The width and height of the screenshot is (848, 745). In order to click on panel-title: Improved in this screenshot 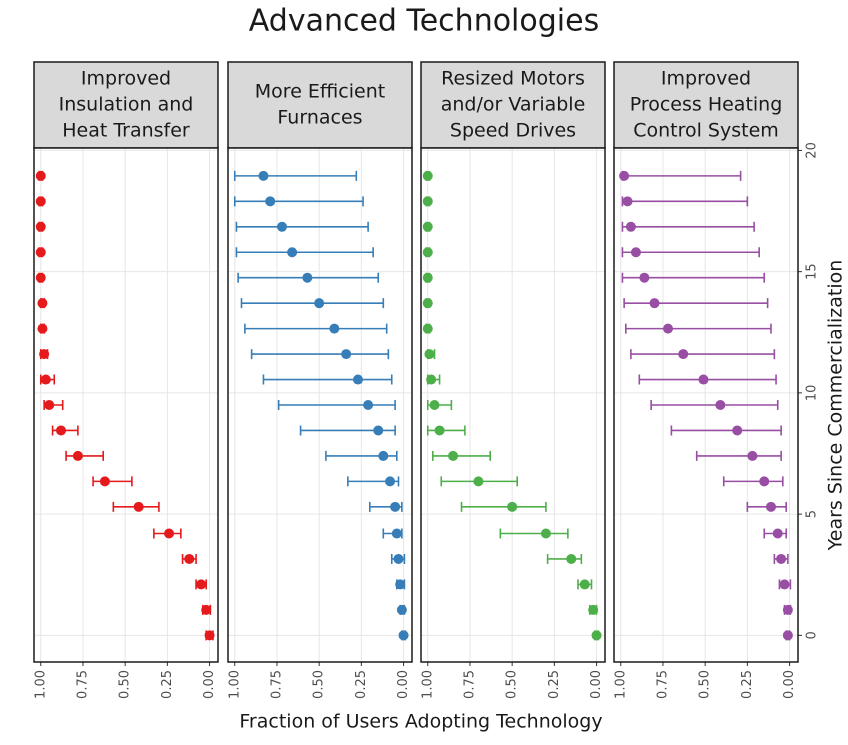, I will do `click(126, 79)`.